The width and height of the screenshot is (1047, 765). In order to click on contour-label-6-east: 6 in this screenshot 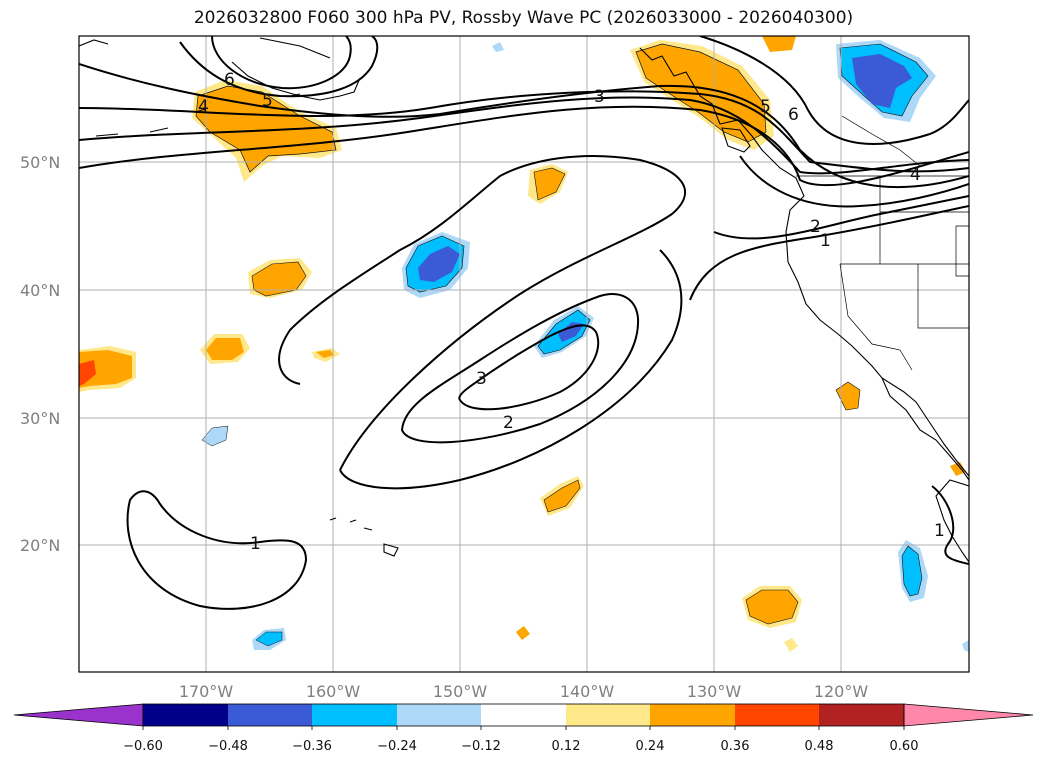, I will do `click(793, 115)`.